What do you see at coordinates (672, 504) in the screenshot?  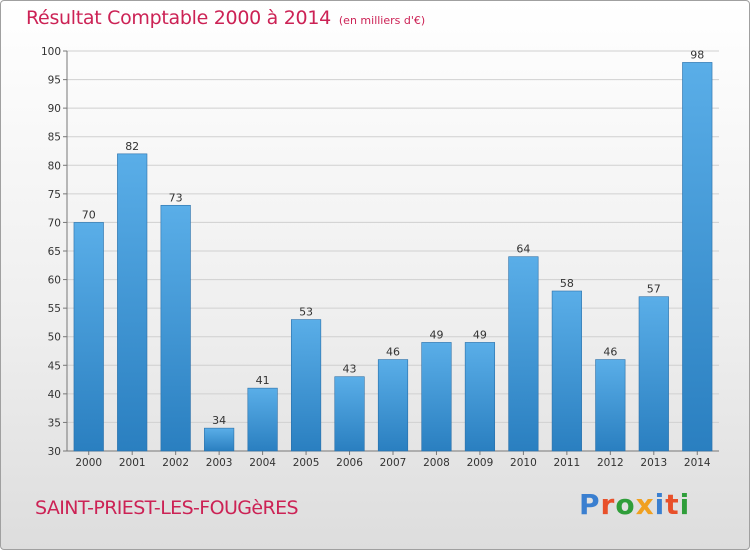 I see `logo-letter: t` at bounding box center [672, 504].